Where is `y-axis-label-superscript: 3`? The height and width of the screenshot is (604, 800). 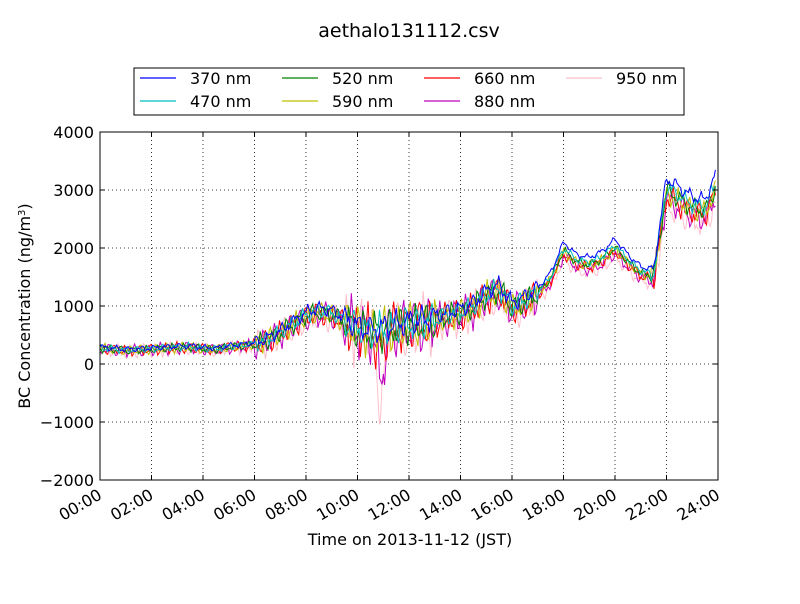 y-axis-label-superscript: 3 is located at coordinates (22, 213).